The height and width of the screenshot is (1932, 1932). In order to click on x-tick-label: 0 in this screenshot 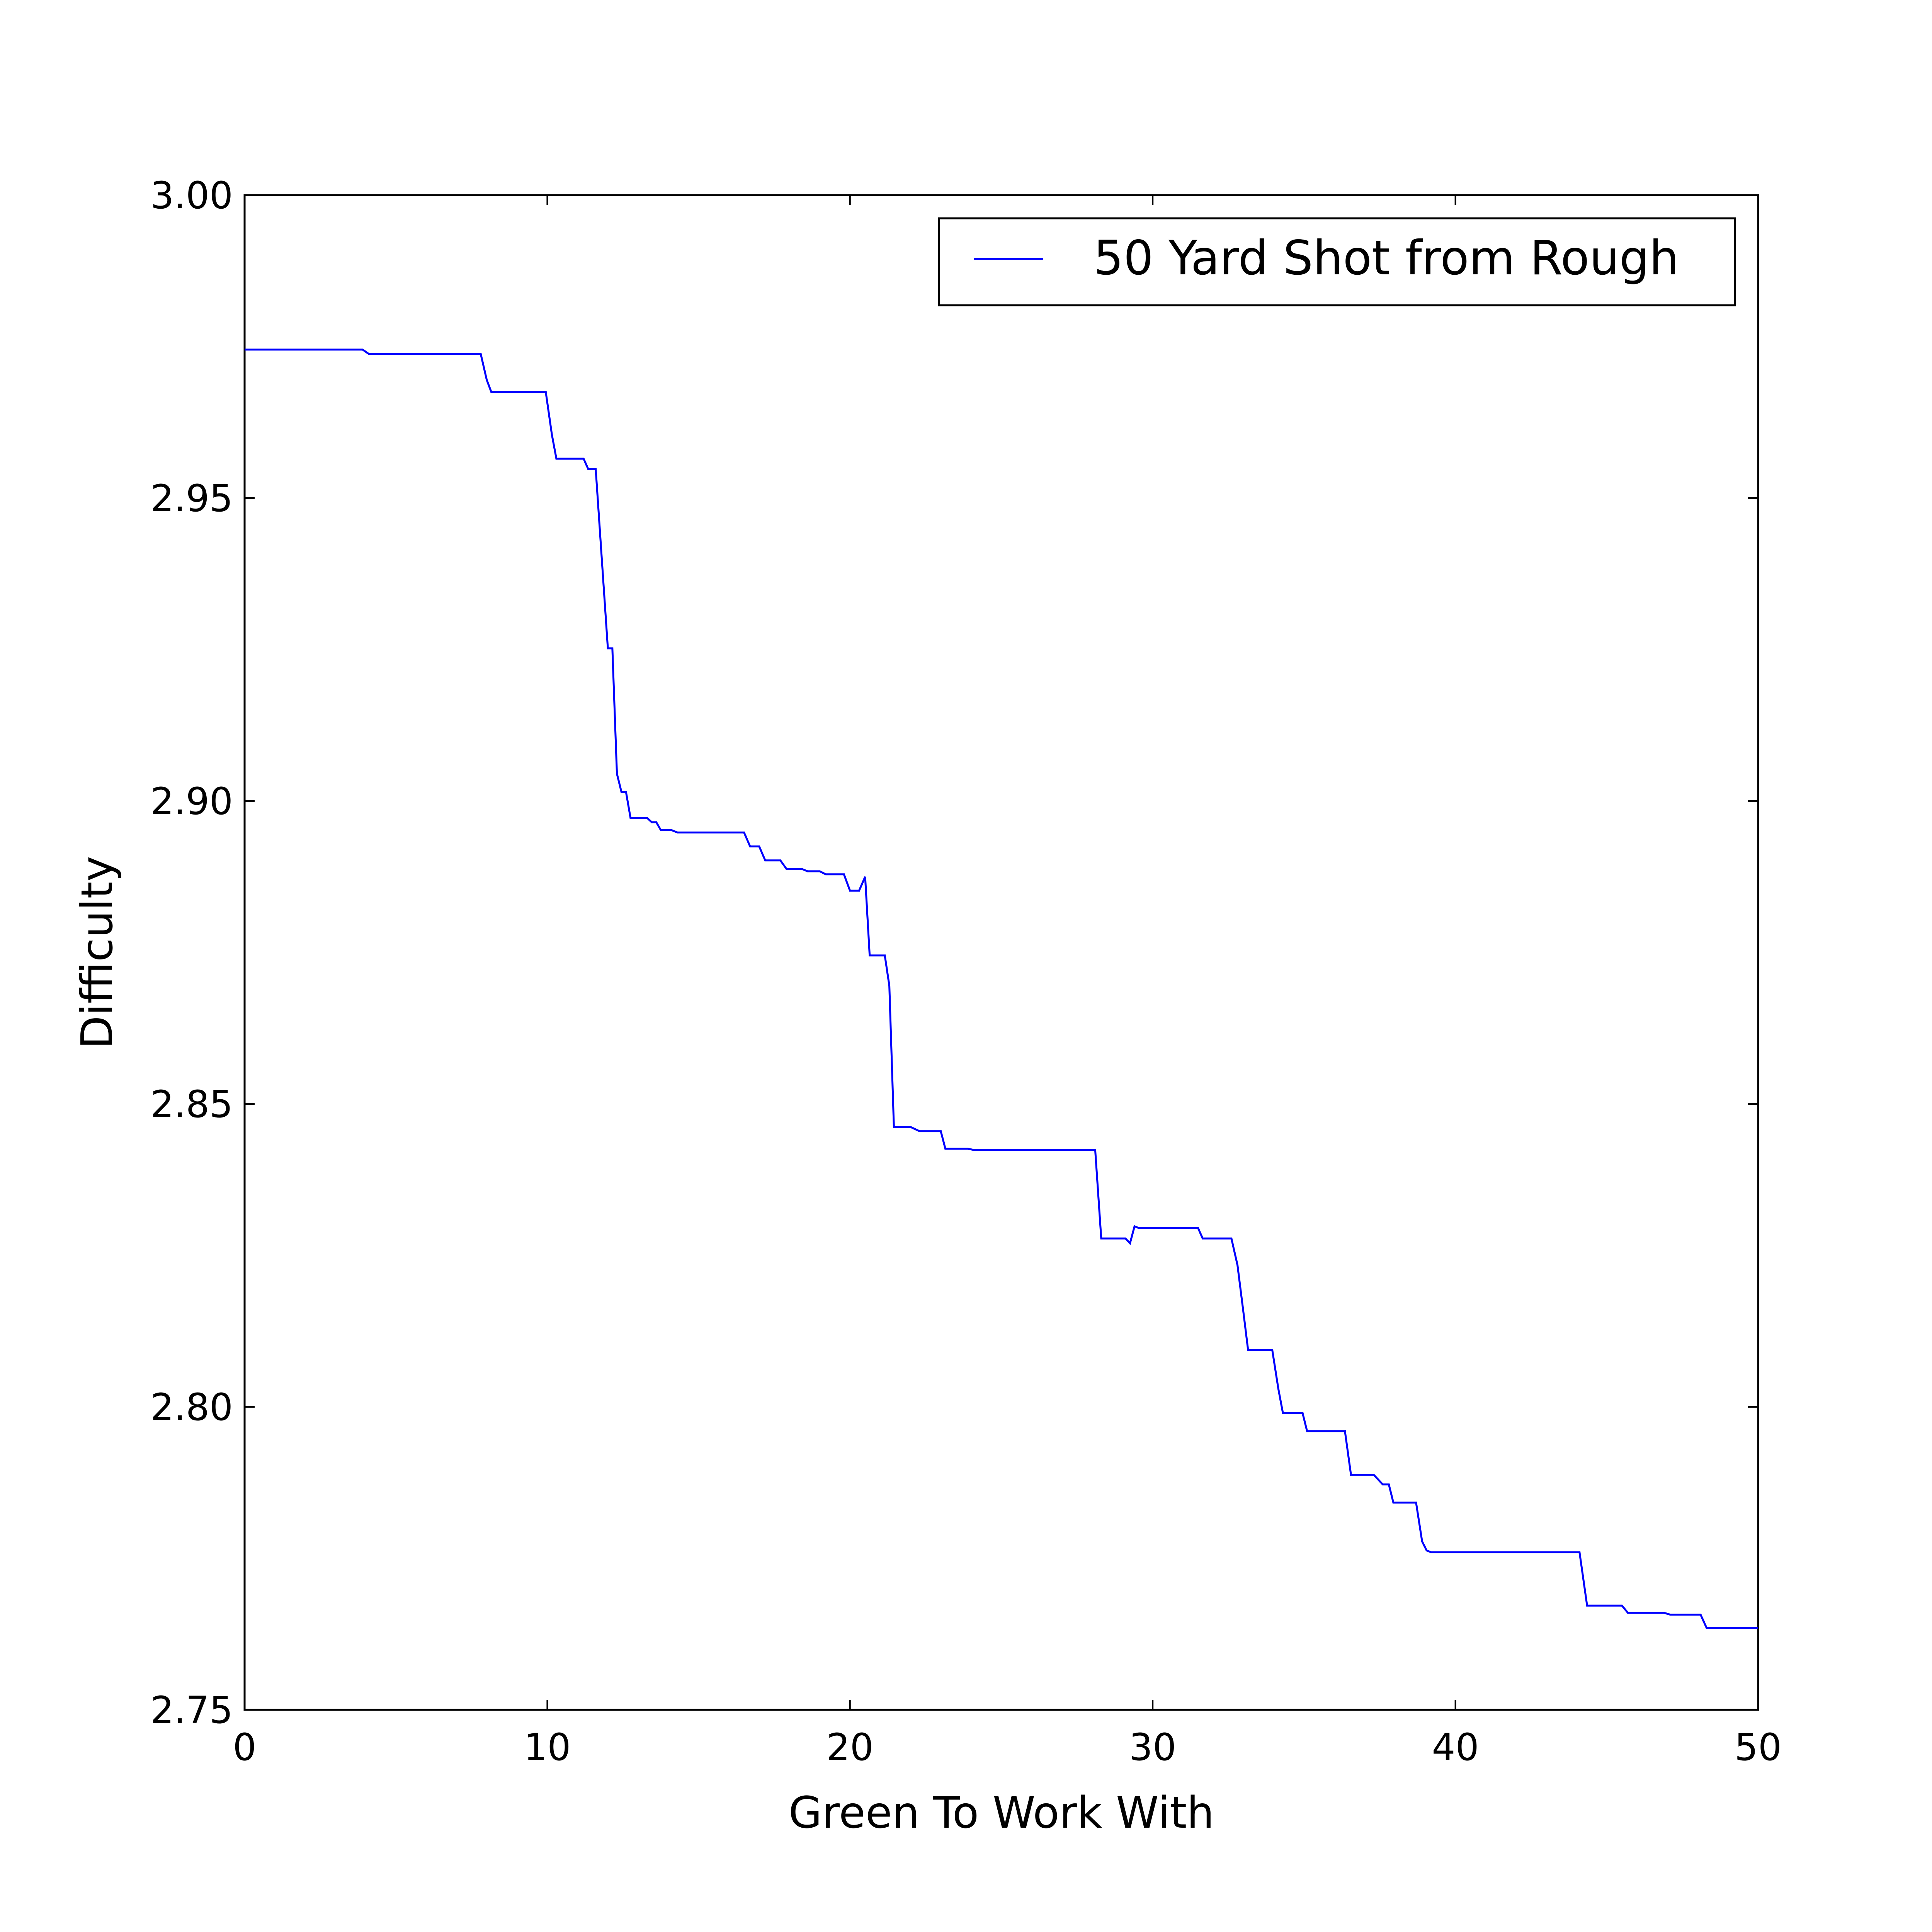, I will do `click(244, 1747)`.